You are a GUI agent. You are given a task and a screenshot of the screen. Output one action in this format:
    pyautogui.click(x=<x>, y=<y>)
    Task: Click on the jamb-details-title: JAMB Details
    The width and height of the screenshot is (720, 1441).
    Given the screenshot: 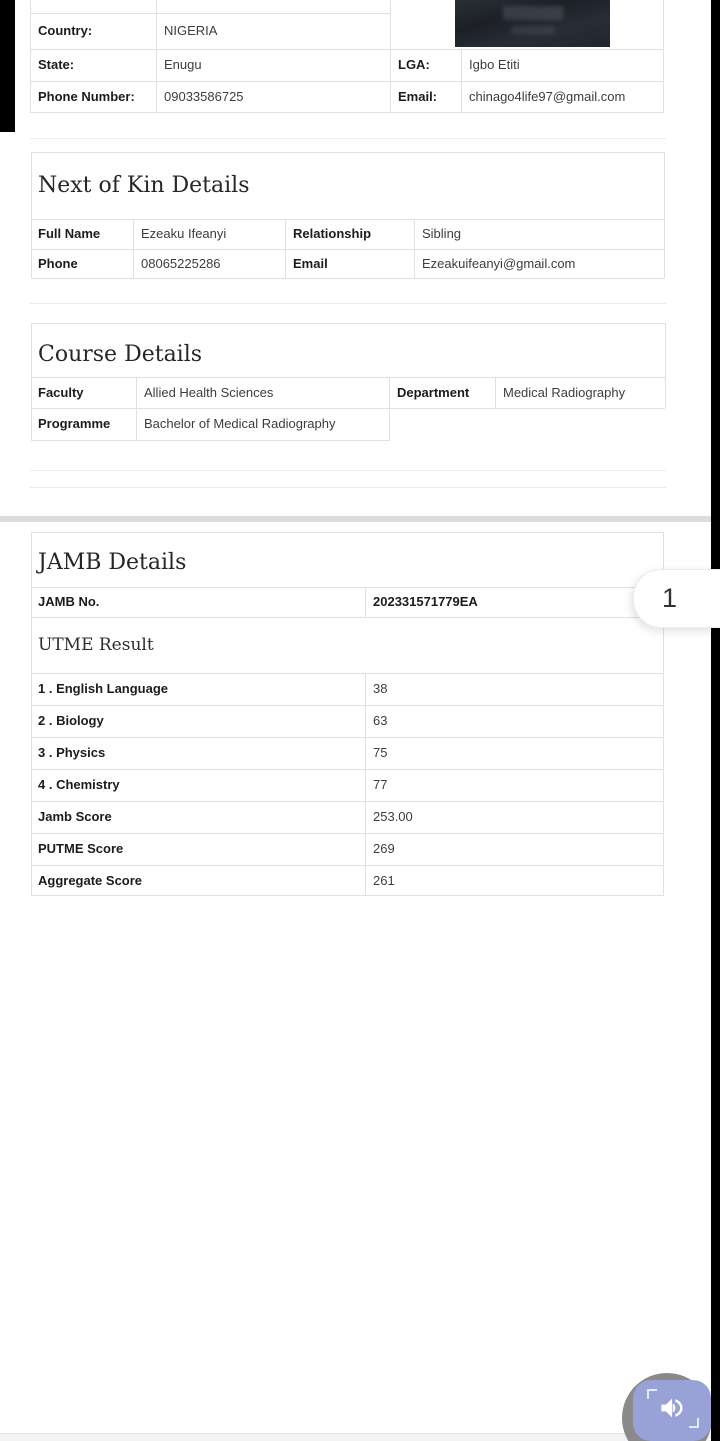 What is the action you would take?
    pyautogui.click(x=112, y=562)
    